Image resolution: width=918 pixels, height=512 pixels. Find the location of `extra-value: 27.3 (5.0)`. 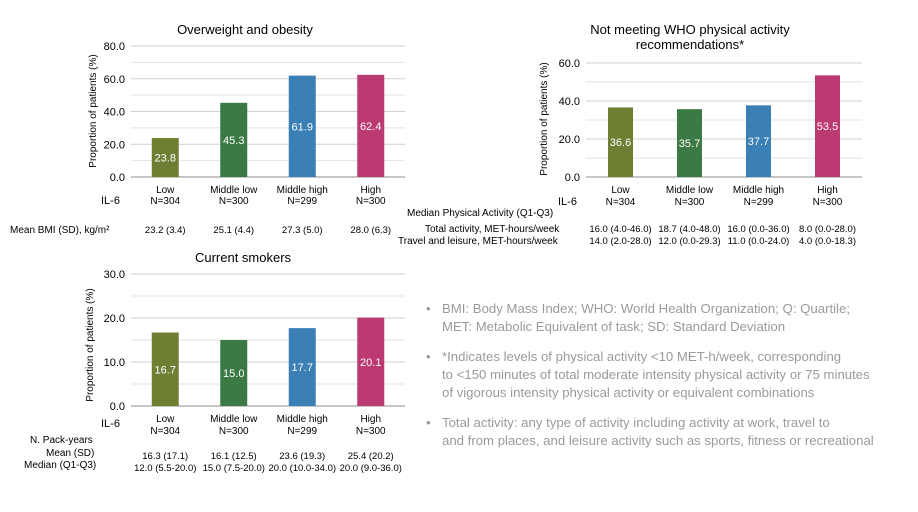

extra-value: 27.3 (5.0) is located at coordinates (302, 230).